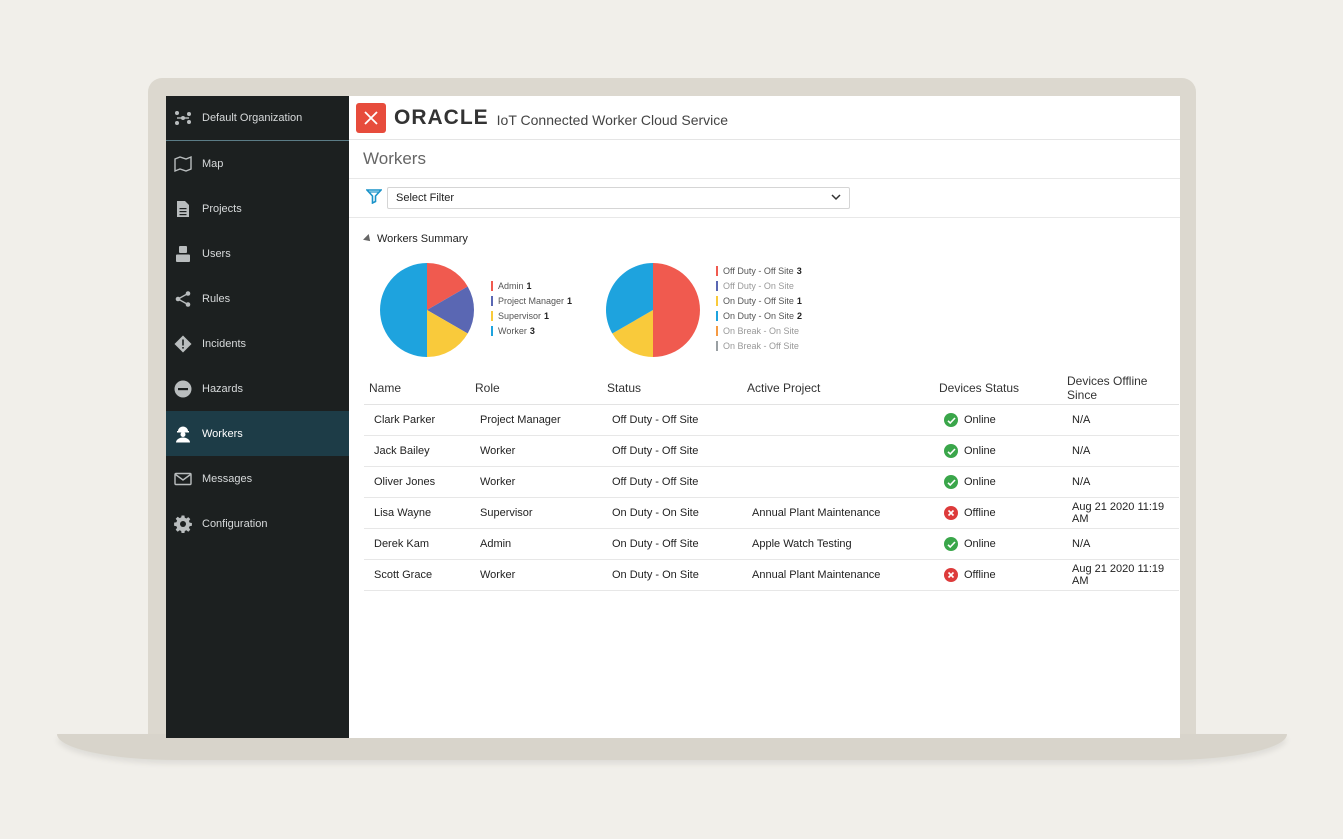 Image resolution: width=1343 pixels, height=839 pixels. I want to click on laptop-base, so click(672, 747).